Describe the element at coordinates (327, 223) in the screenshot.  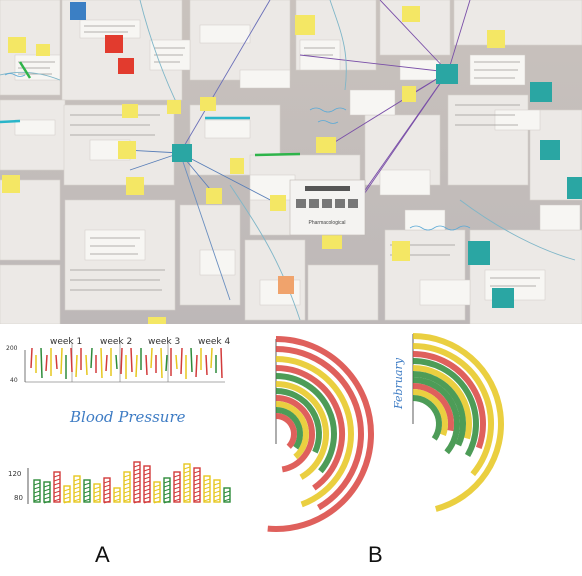
I see `pharmacological-card-title: Pharmacological` at that location.